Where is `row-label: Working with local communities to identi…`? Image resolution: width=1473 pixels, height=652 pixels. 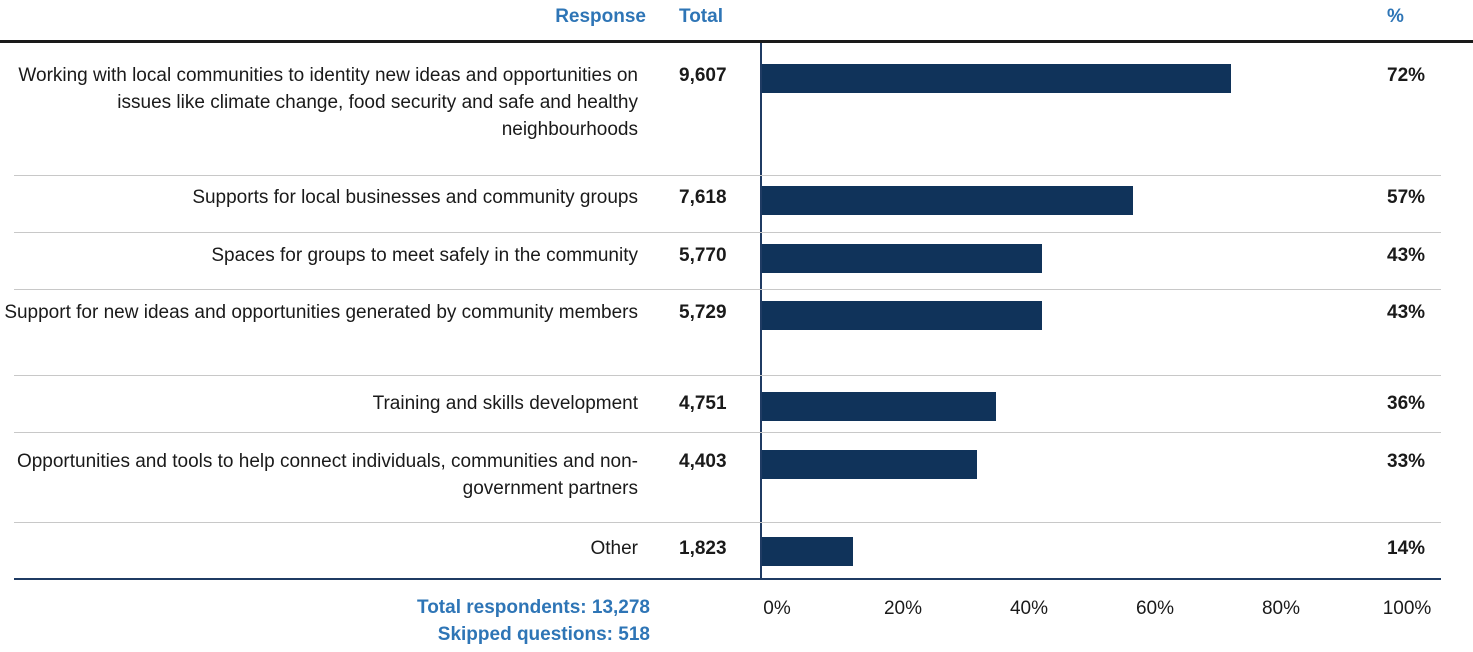
row-label: Working with local communities to identi… is located at coordinates (328, 102).